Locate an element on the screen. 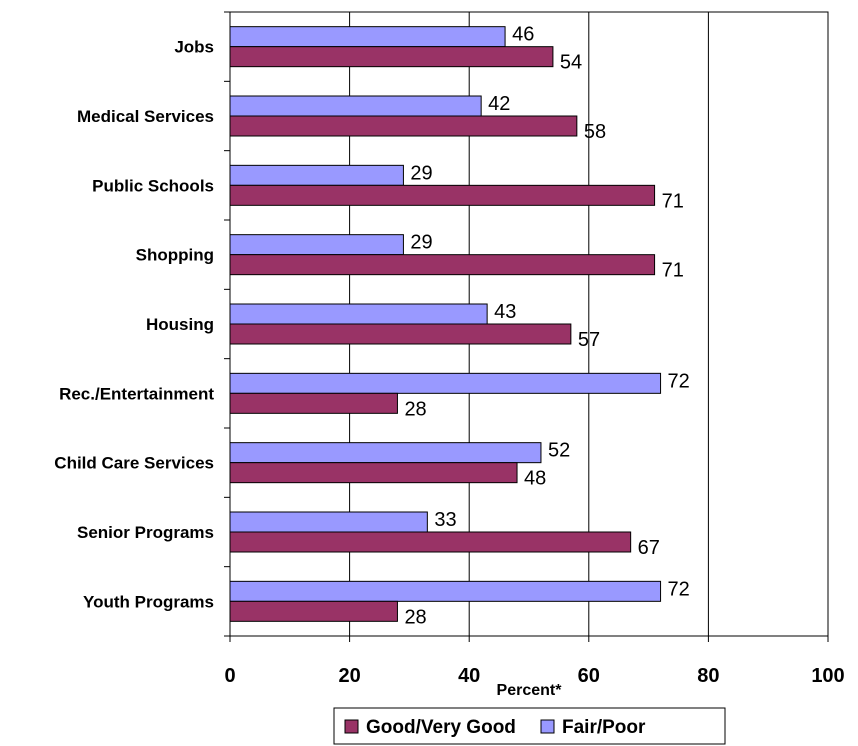 This screenshot has width=858, height=746. x-tick-label-40: 40 is located at coordinates (469, 676).